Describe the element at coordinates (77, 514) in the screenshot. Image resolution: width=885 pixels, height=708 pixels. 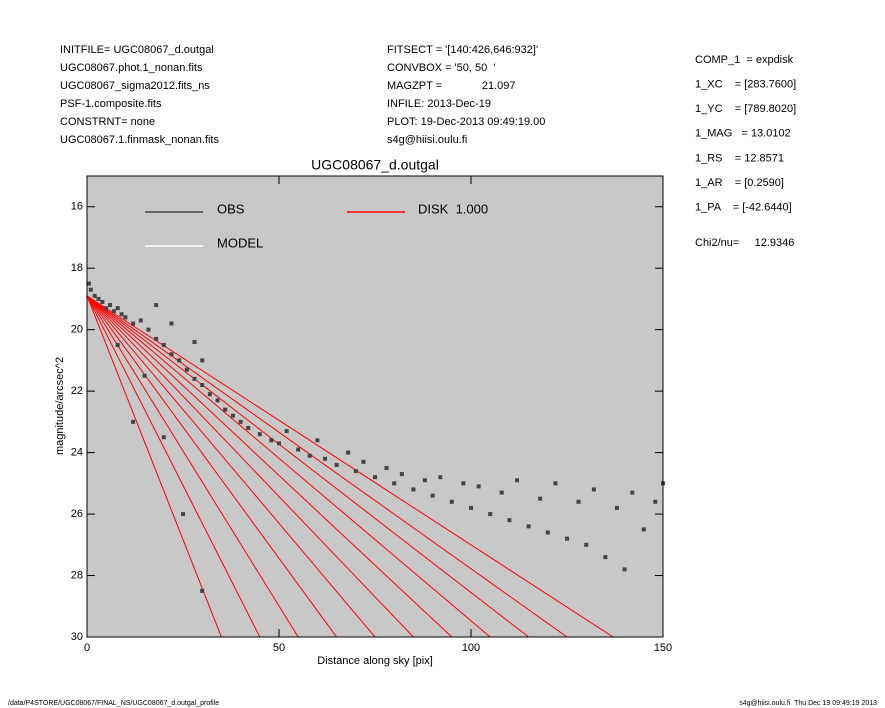
I see `y-tick-label: 26` at that location.